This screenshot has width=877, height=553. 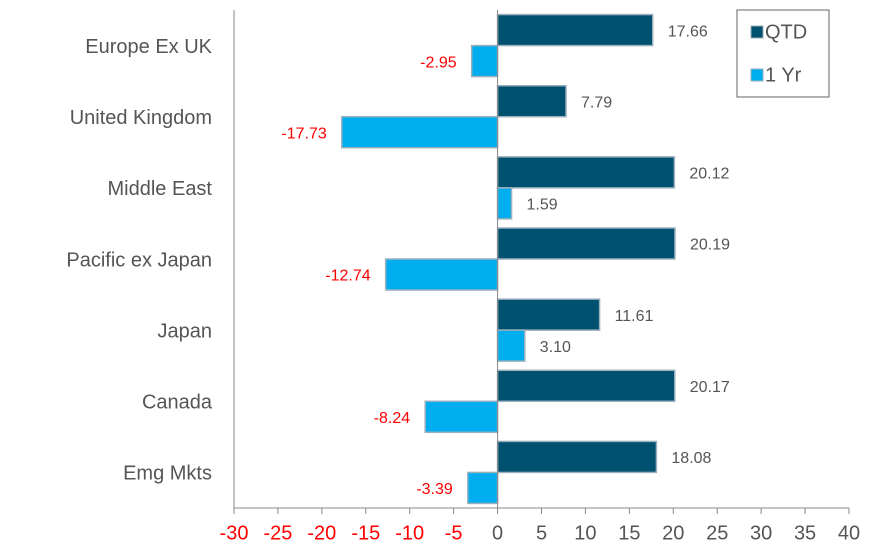 What do you see at coordinates (783, 53) in the screenshot?
I see `legend-box` at bounding box center [783, 53].